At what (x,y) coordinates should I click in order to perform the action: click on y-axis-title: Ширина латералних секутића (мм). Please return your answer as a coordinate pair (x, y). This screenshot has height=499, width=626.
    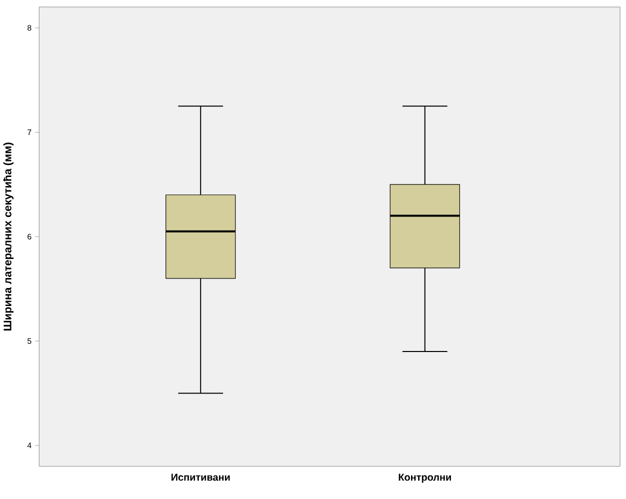
    Looking at the image, I should click on (8, 236).